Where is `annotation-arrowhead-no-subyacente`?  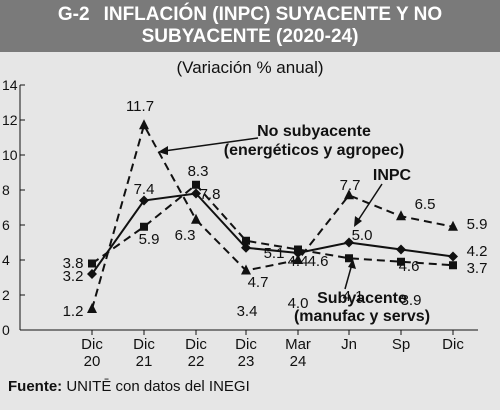
annotation-arrowhead-no-subyacente is located at coordinates (163, 150).